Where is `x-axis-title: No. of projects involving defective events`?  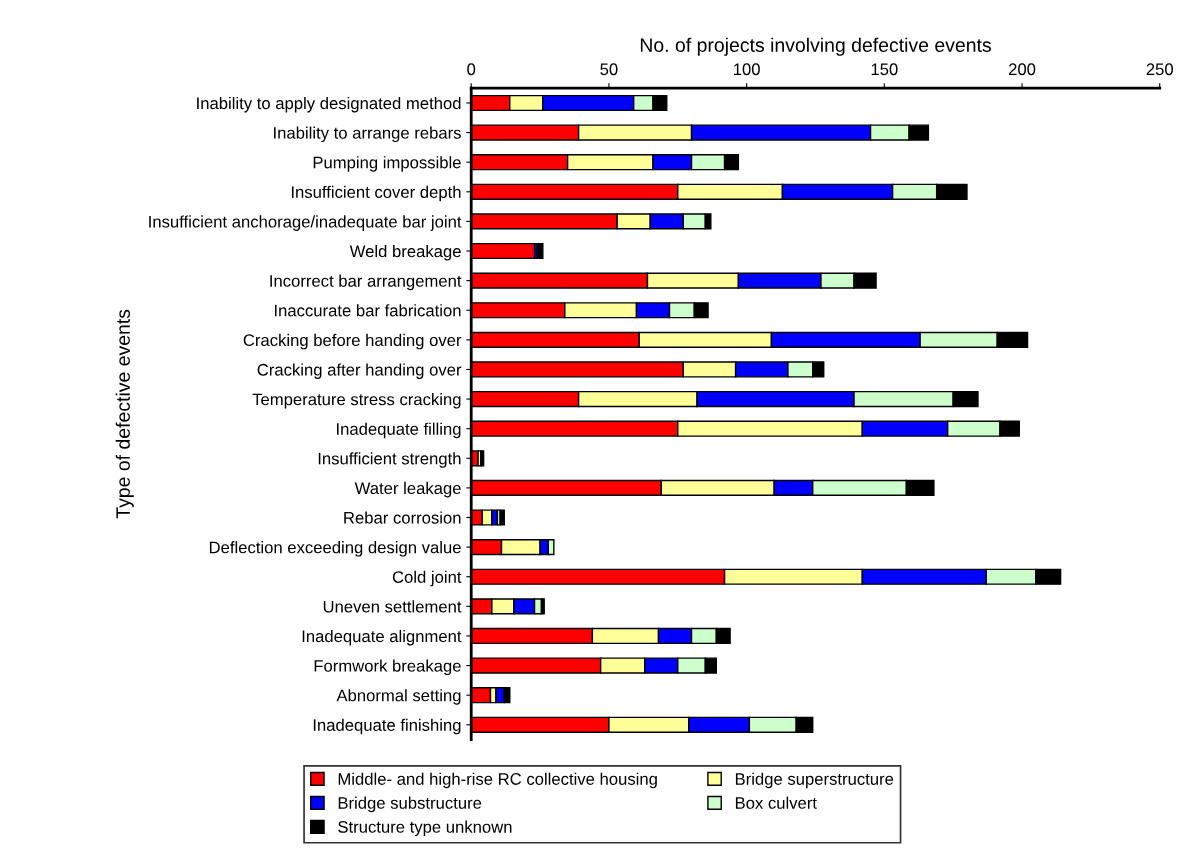
x-axis-title: No. of projects involving defective events is located at coordinates (815, 46).